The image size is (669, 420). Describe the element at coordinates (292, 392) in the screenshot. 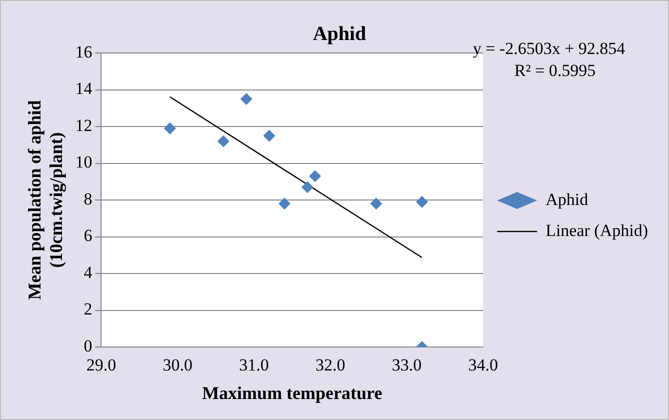

I see `x-axis-title: Maximum temperature` at that location.